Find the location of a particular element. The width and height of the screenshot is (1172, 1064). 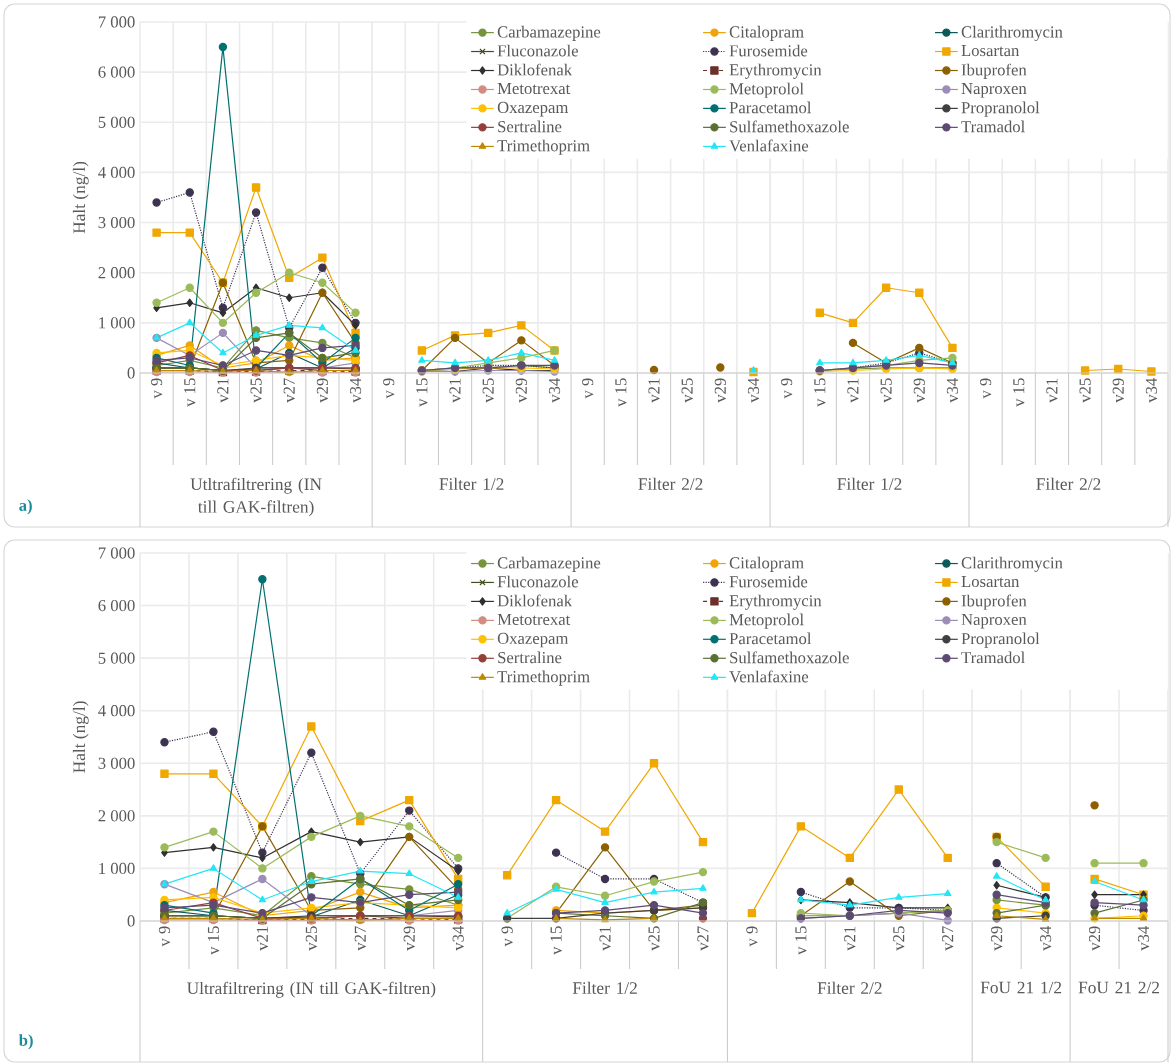

text: b) is located at coordinates (25, 1042).